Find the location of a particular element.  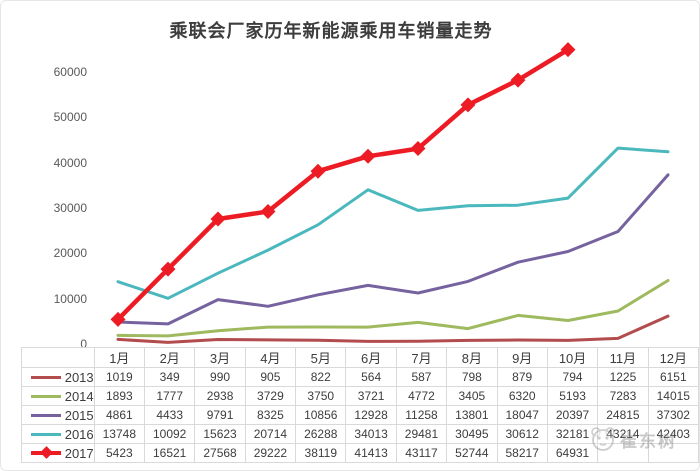

value-cell: 1019 is located at coordinates (119, 377).